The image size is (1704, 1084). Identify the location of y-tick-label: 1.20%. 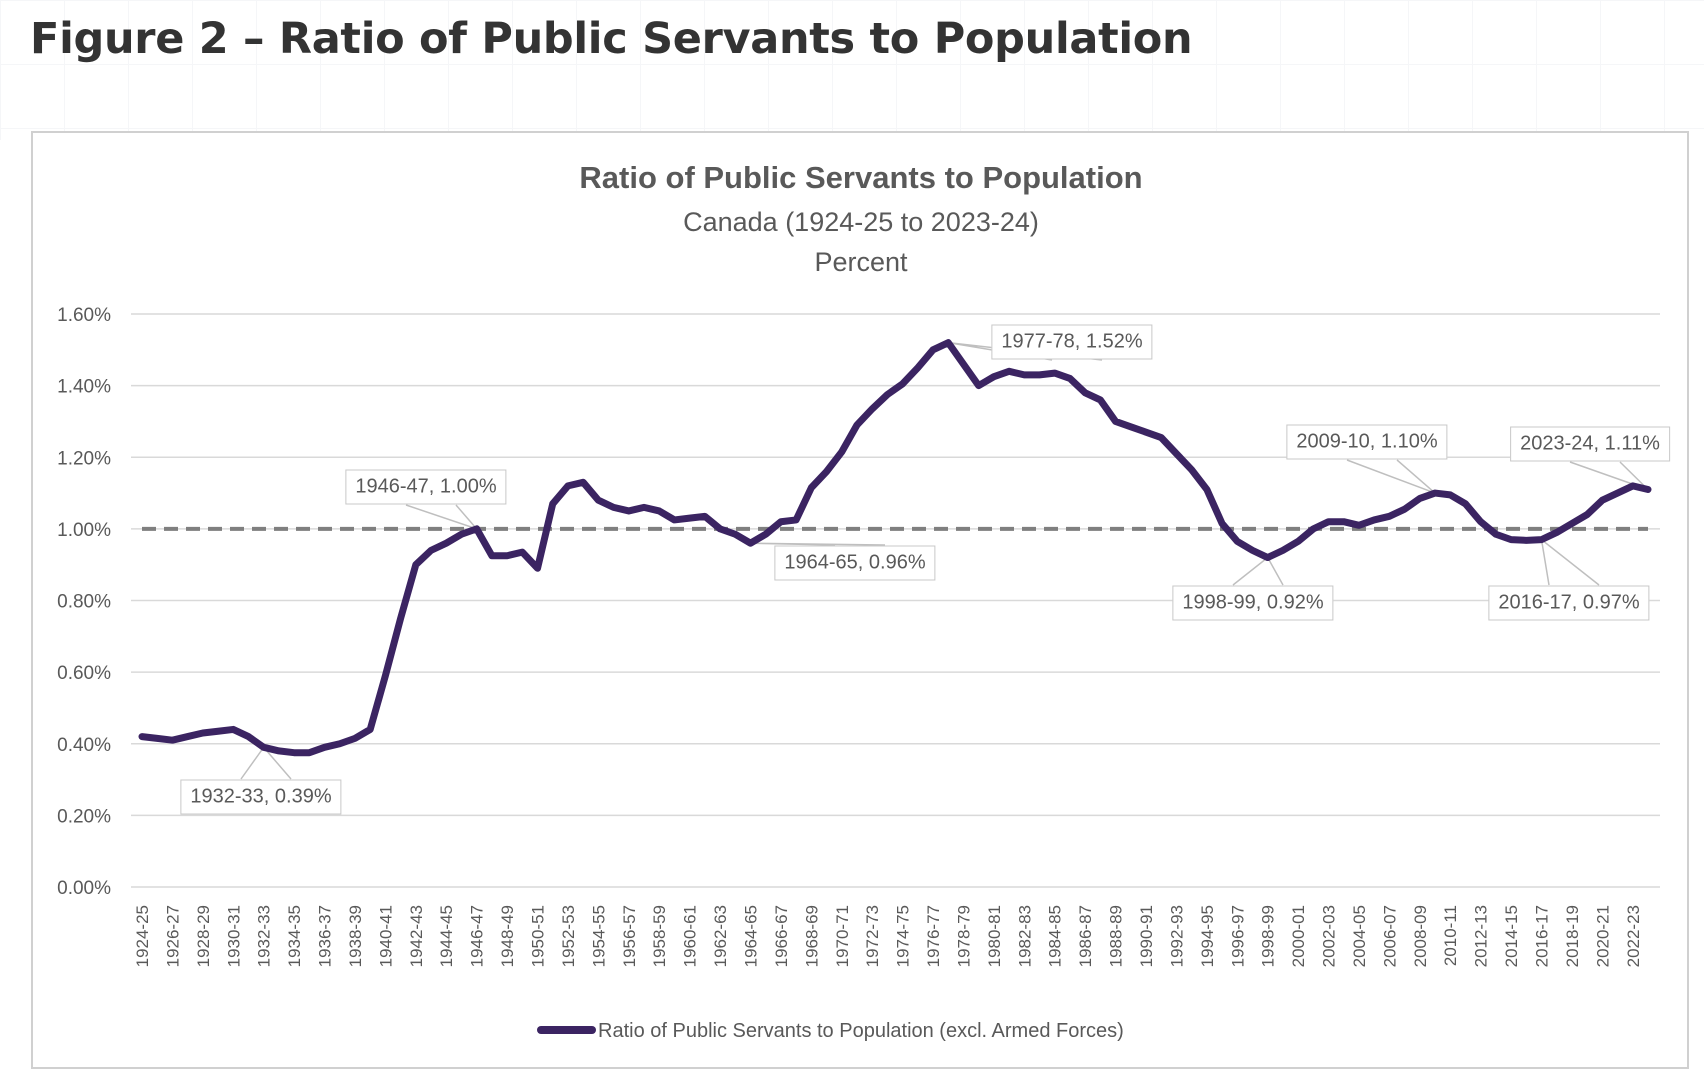
(84, 458).